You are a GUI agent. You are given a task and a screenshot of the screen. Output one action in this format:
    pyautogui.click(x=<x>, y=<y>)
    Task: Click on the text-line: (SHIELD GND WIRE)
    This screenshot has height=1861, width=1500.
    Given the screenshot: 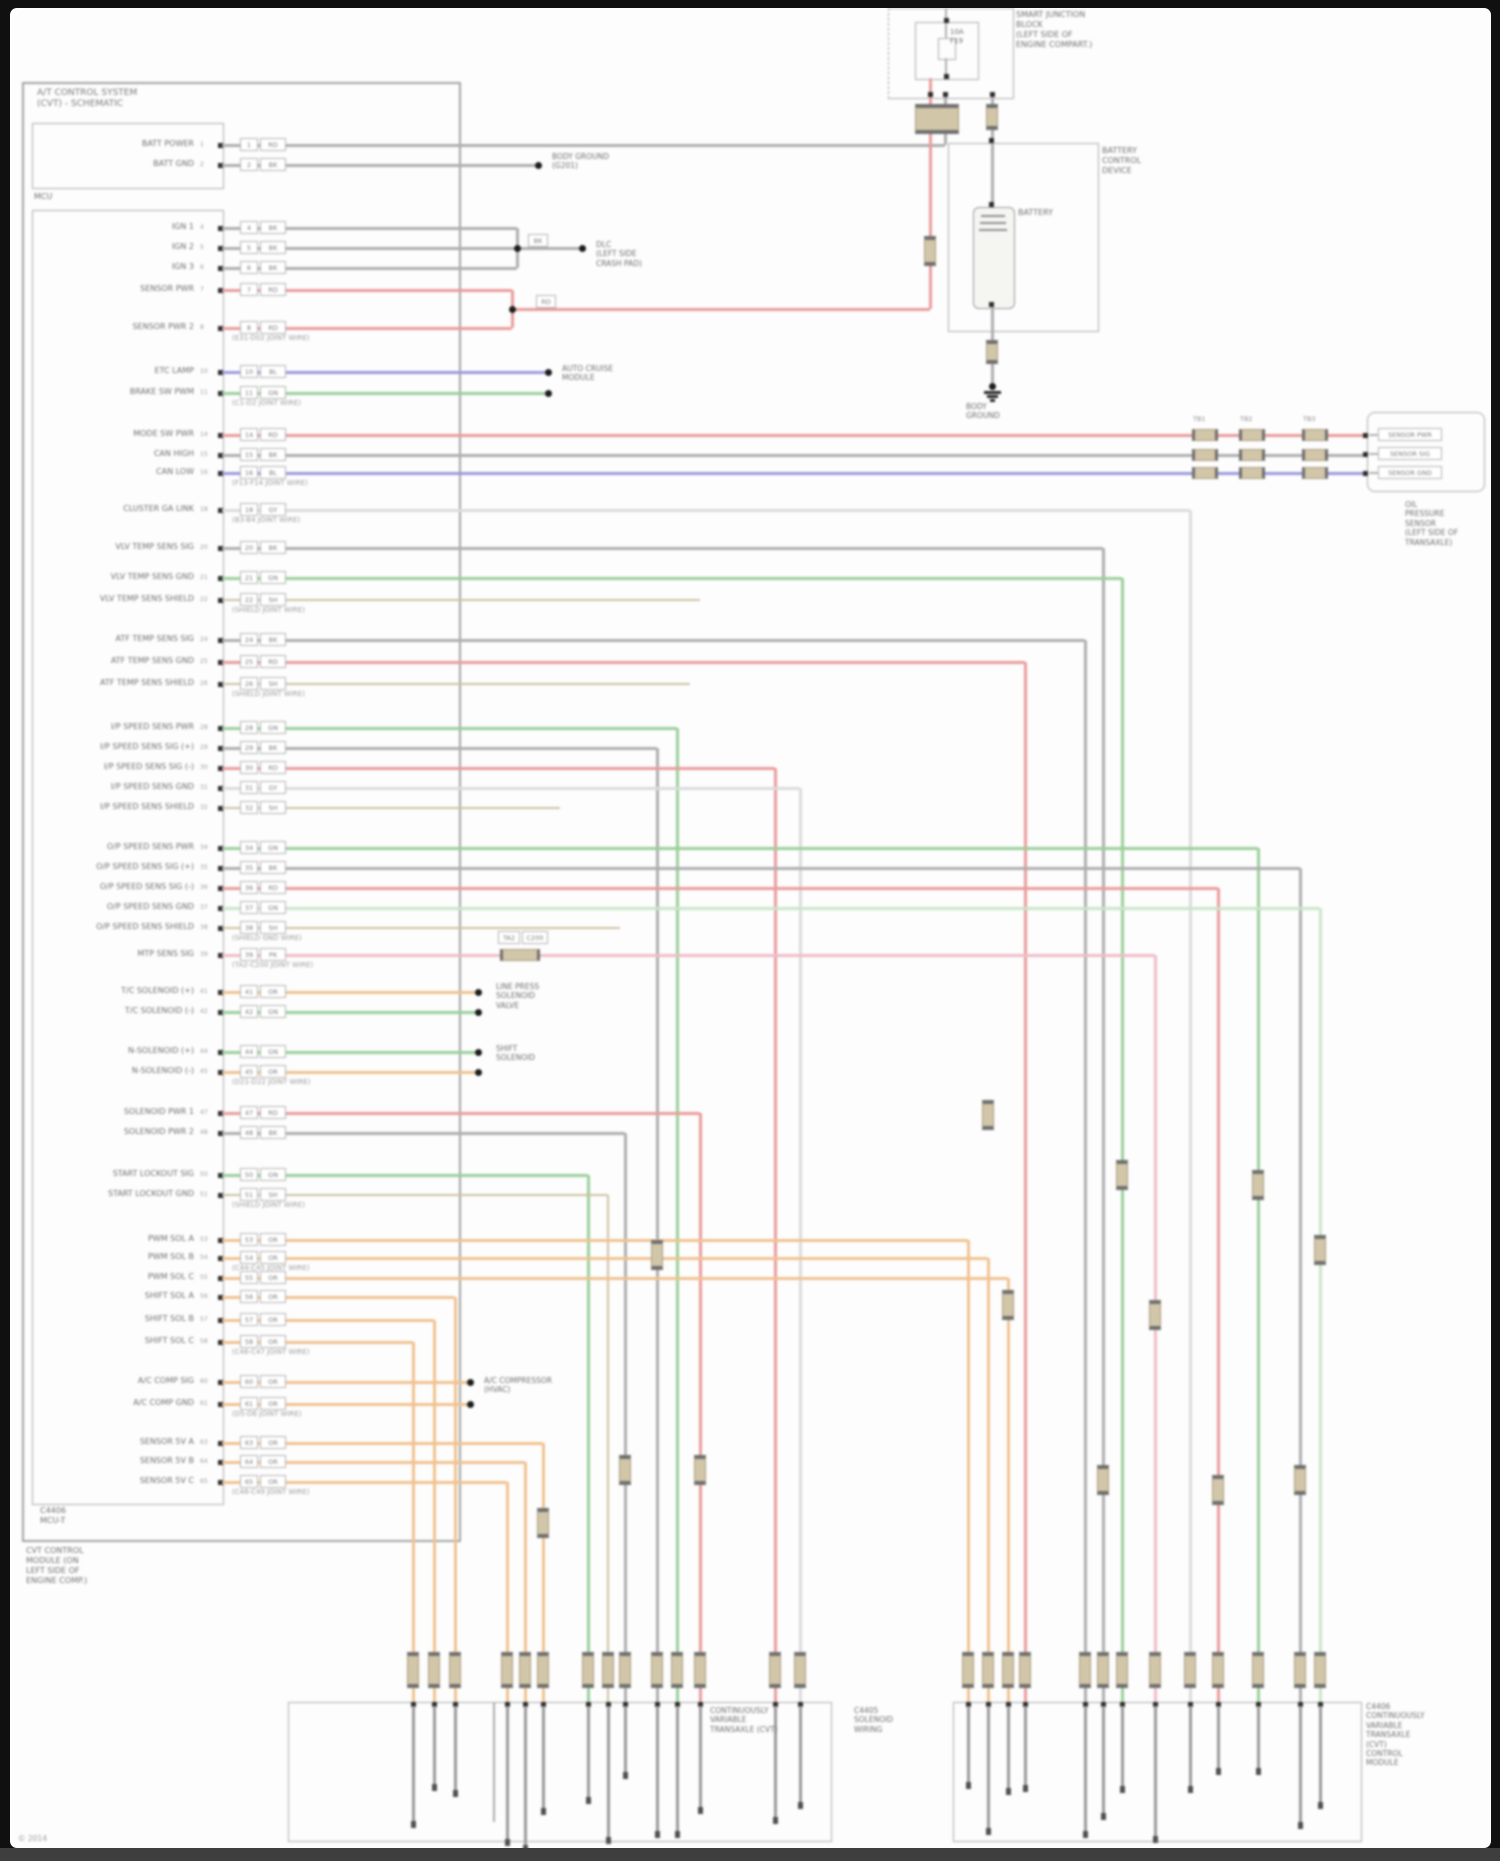 What is the action you would take?
    pyautogui.click(x=267, y=938)
    